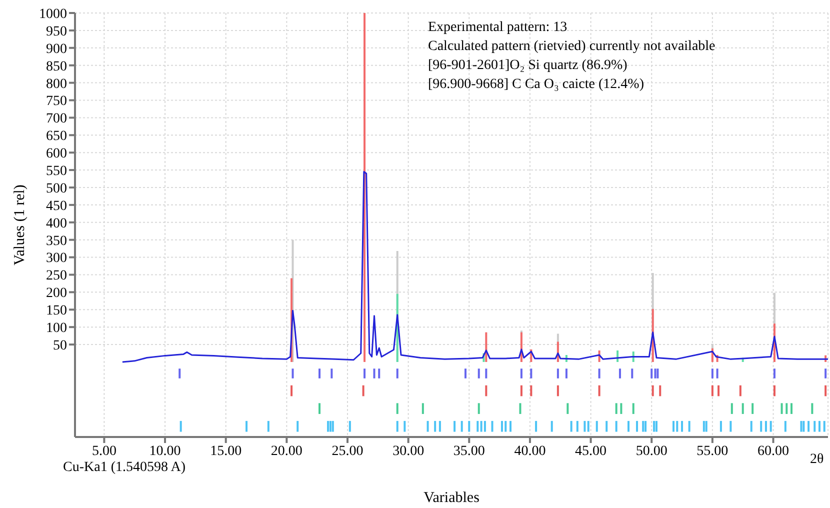 Image resolution: width=830 pixels, height=508 pixels. What do you see at coordinates (530, 451) in the screenshot?
I see `x-tick-label: 40.00` at bounding box center [530, 451].